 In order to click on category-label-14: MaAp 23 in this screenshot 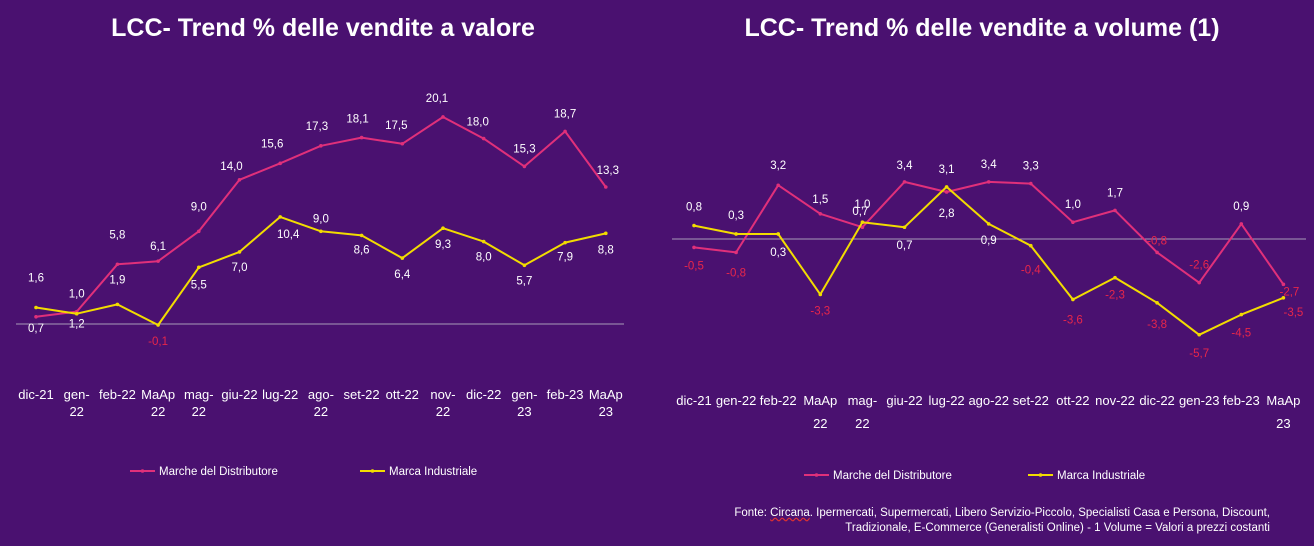, I will do `click(606, 403)`.